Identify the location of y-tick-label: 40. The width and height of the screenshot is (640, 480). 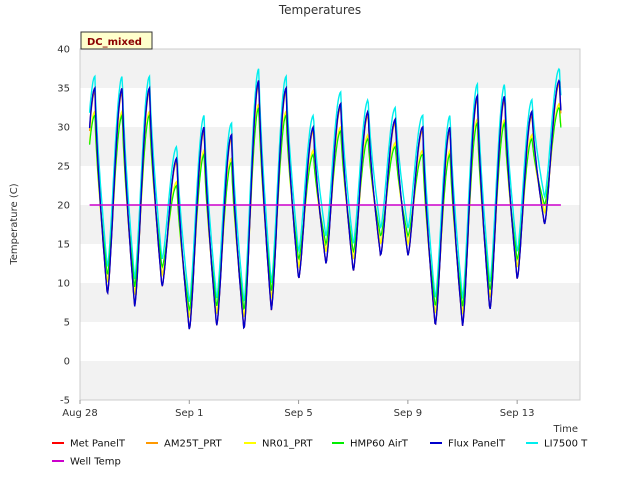
(63, 50).